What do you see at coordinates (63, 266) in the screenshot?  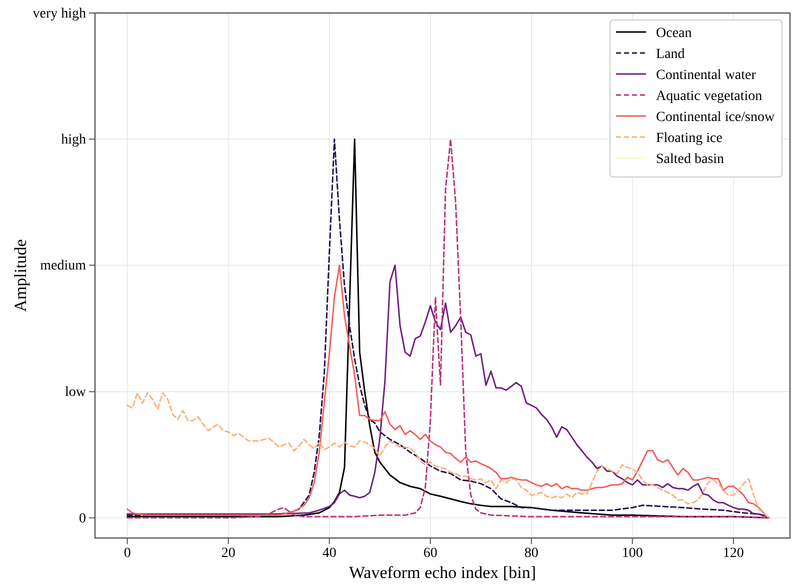 I see `ref-line-label: medium` at bounding box center [63, 266].